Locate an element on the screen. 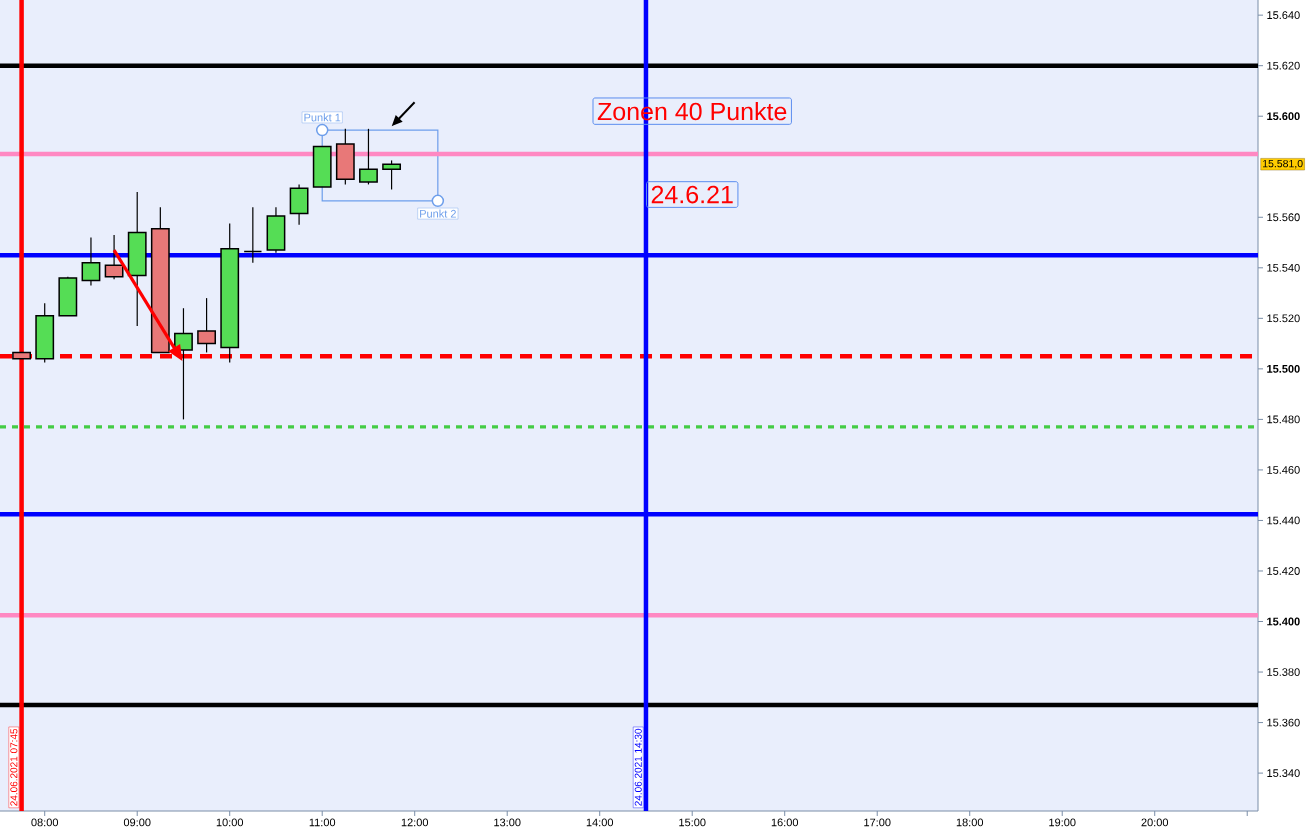 The height and width of the screenshot is (832, 1311). y-tick-label: 15.440 is located at coordinates (1283, 520).